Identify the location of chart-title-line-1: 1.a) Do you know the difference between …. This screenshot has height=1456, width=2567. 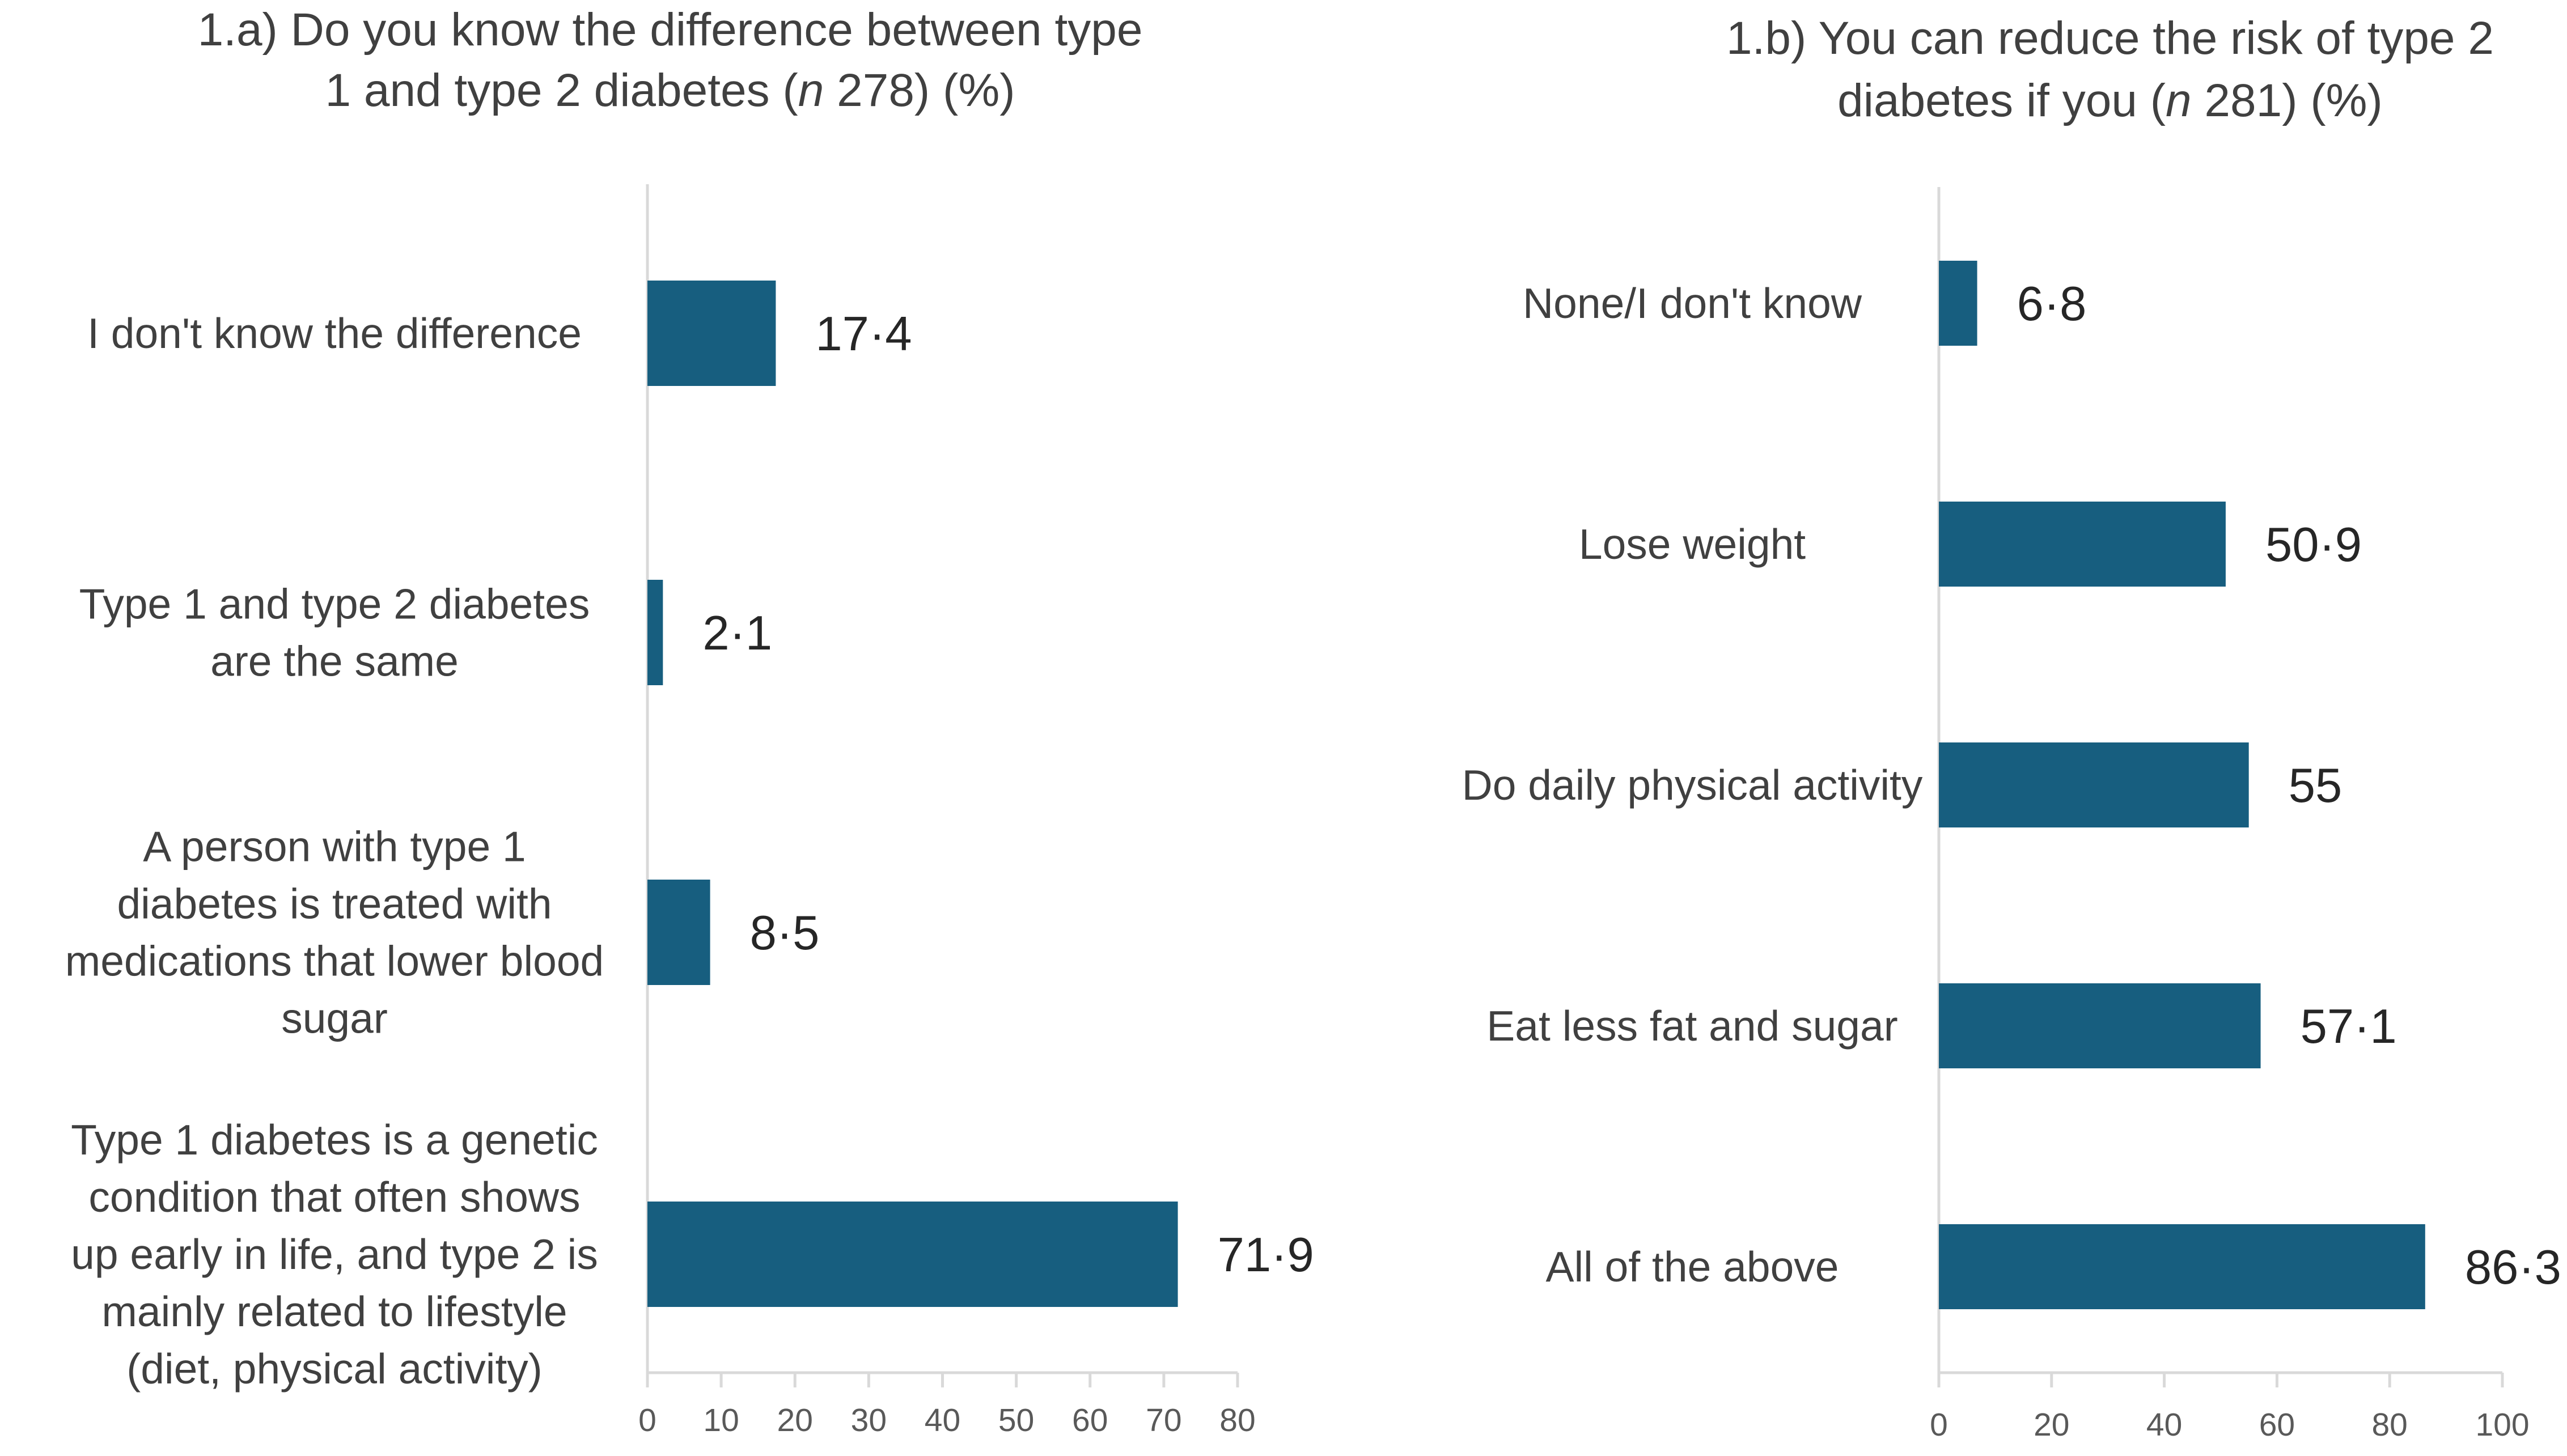
(670, 30).